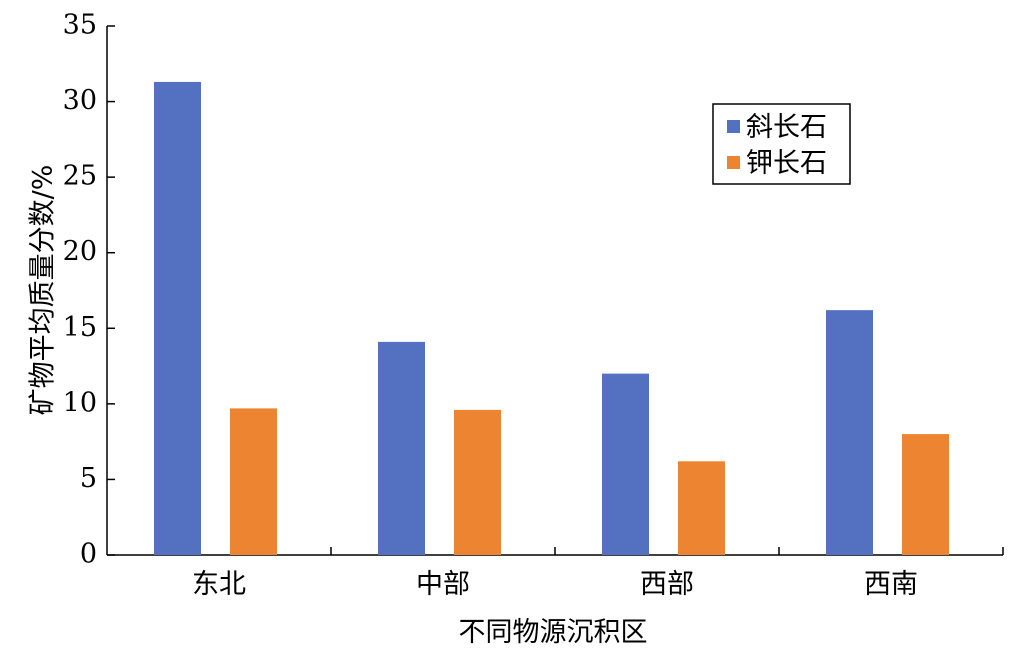  I want to click on y-tick-label: 20, so click(80, 251).